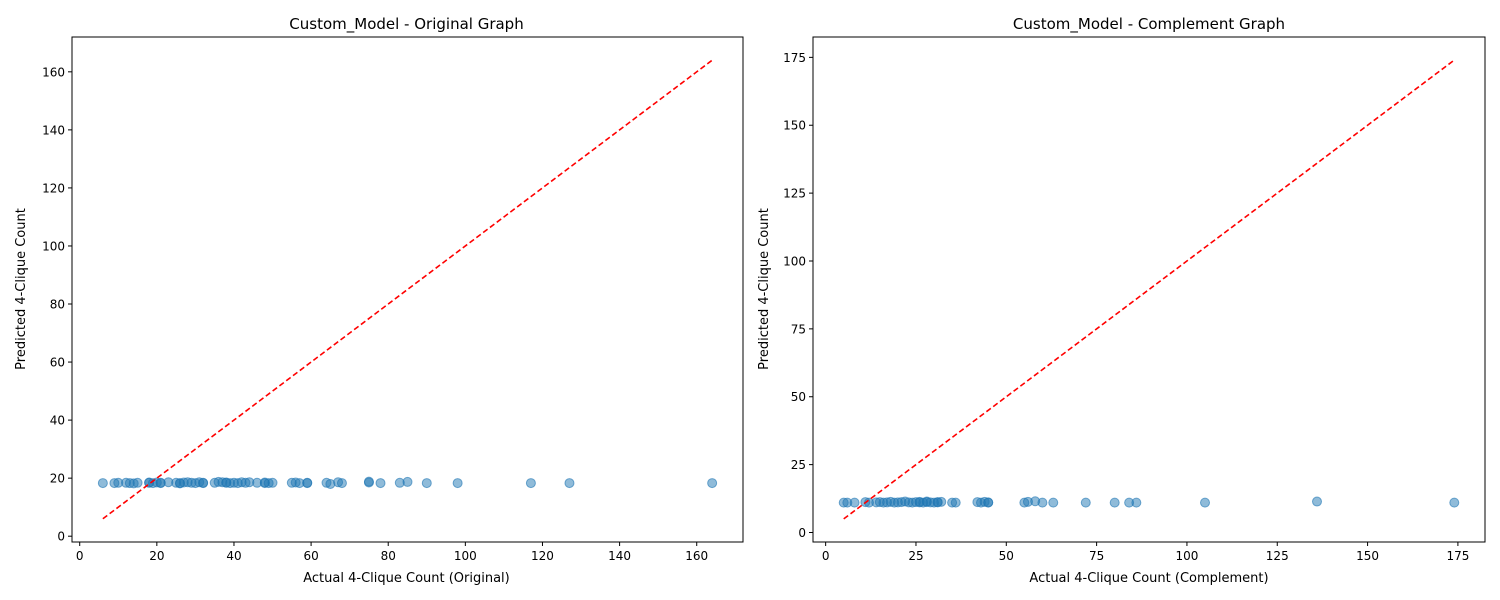  Describe the element at coordinates (1367, 556) in the screenshot. I see `x-tick-label: 150` at that location.